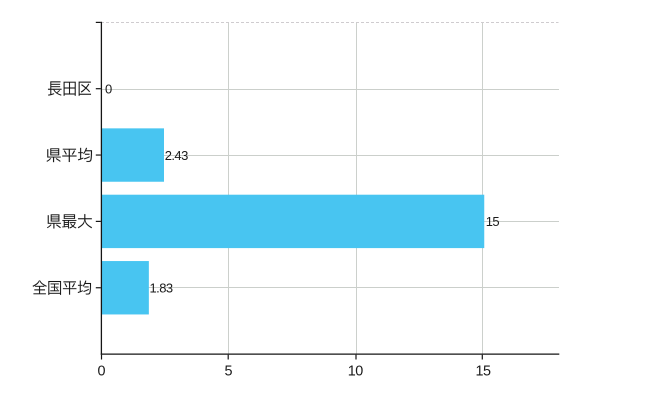 This screenshot has width=650, height=400. Describe the element at coordinates (228, 371) in the screenshot. I see `svg-text: 5` at that location.